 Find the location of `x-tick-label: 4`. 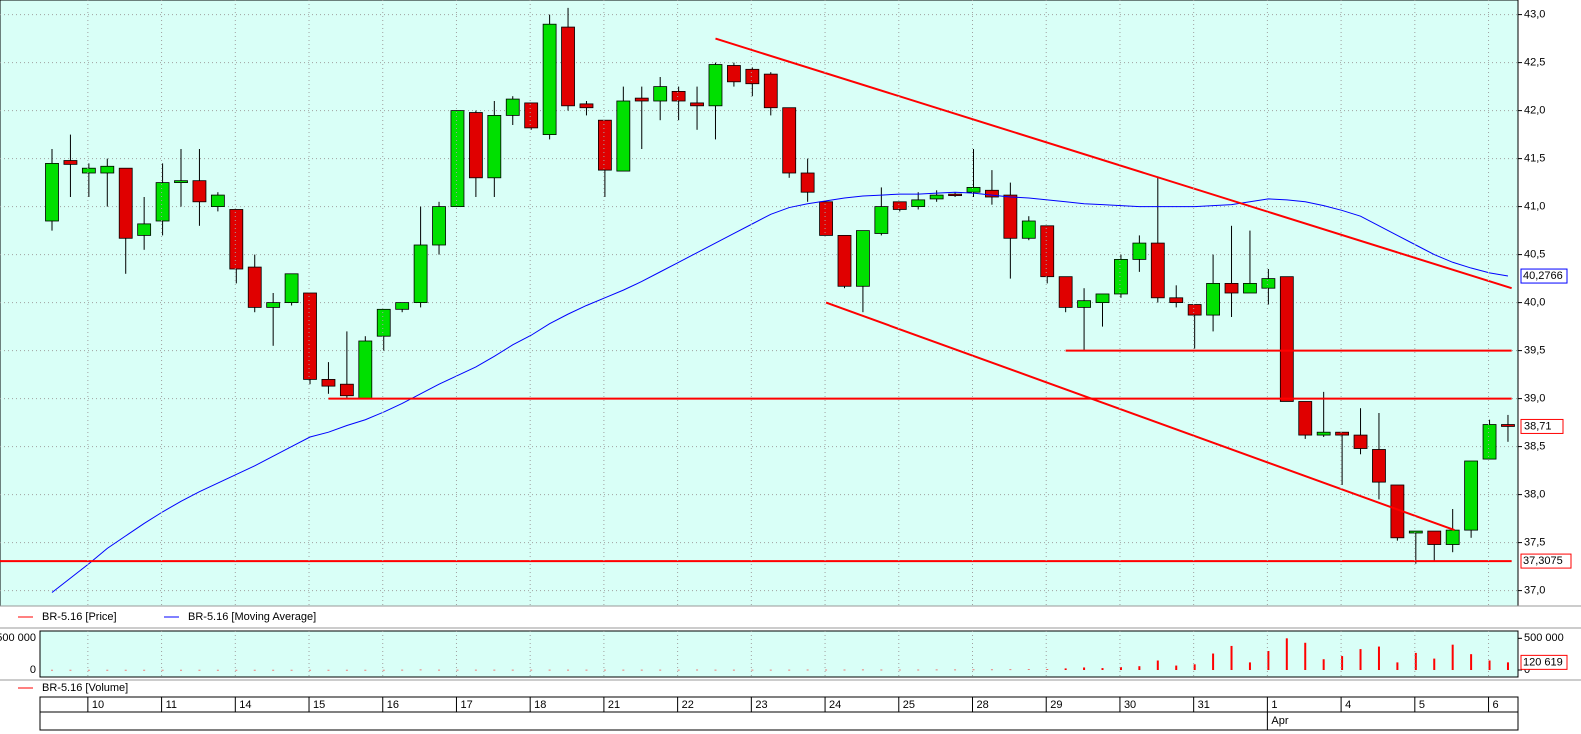

x-tick-label: 4 is located at coordinates (1348, 705).